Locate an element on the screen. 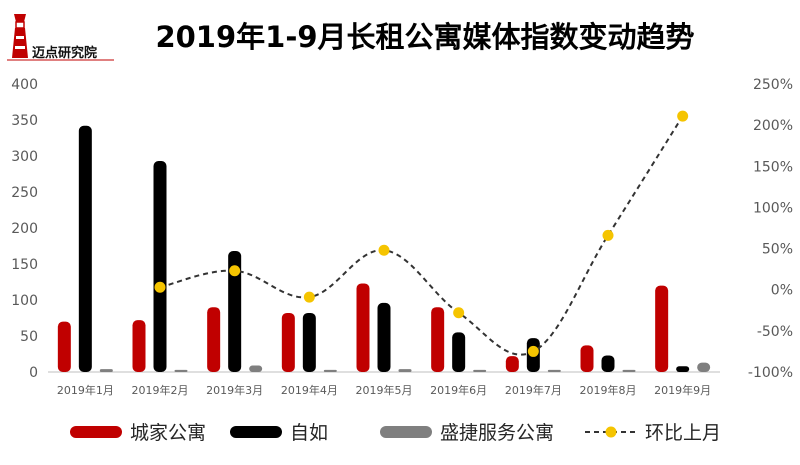  x-tick-label: 2019年8月 is located at coordinates (608, 390).